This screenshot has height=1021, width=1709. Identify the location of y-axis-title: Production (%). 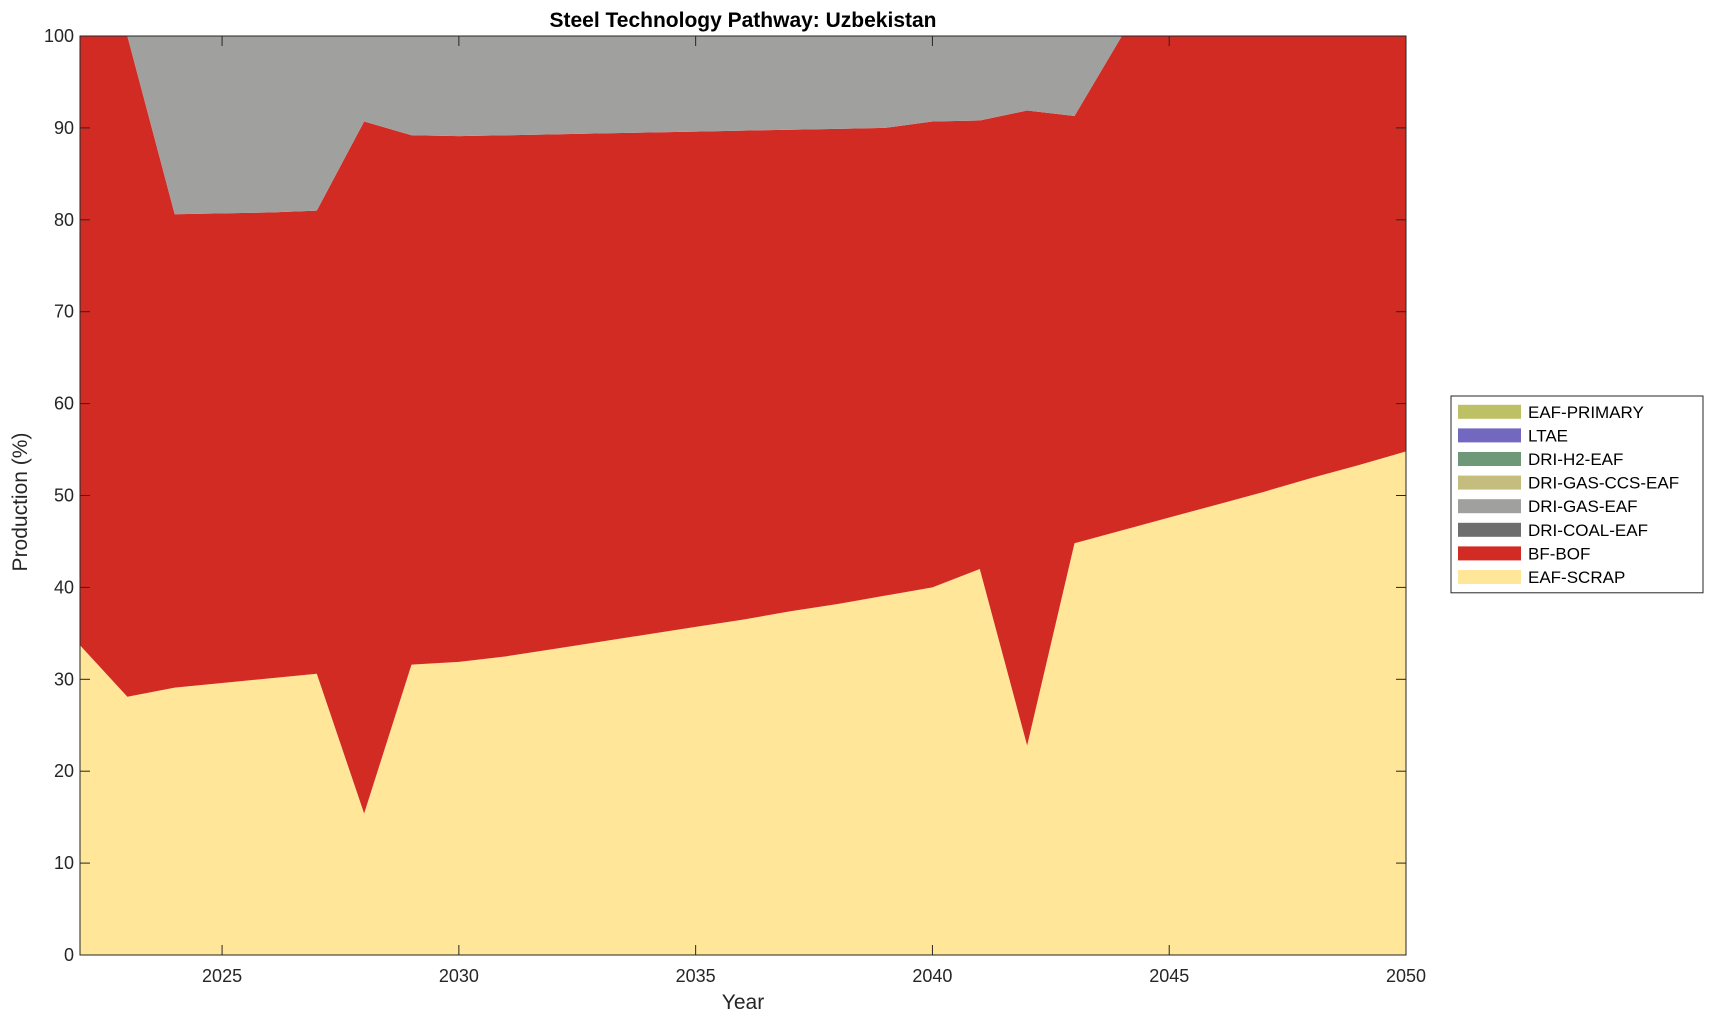
(20, 502).